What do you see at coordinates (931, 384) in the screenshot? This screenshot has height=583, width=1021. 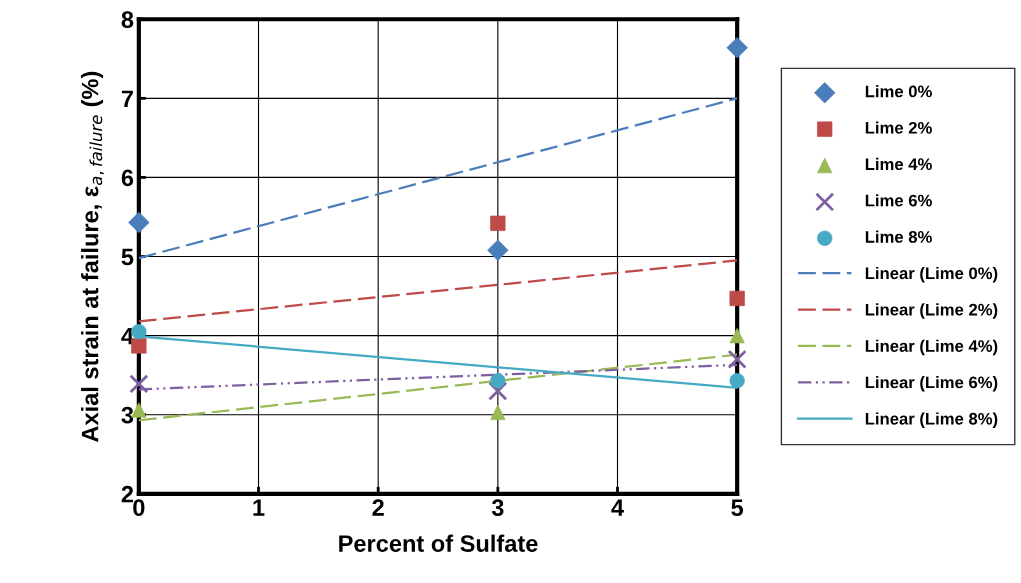 I see `legend-label: Linear (Lime 6%)` at bounding box center [931, 384].